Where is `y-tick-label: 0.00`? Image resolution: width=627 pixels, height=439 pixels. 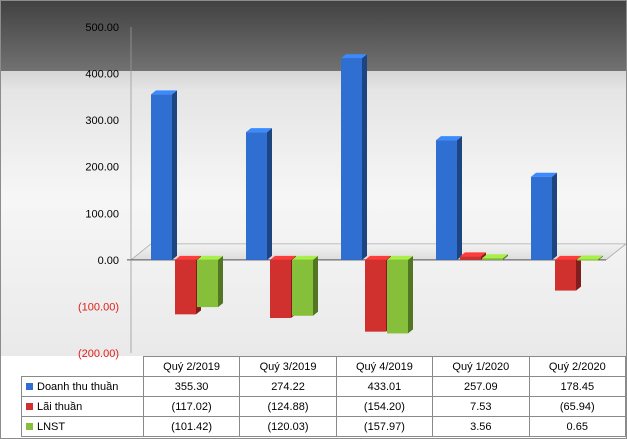
y-tick-label: 0.00 is located at coordinates (108, 261).